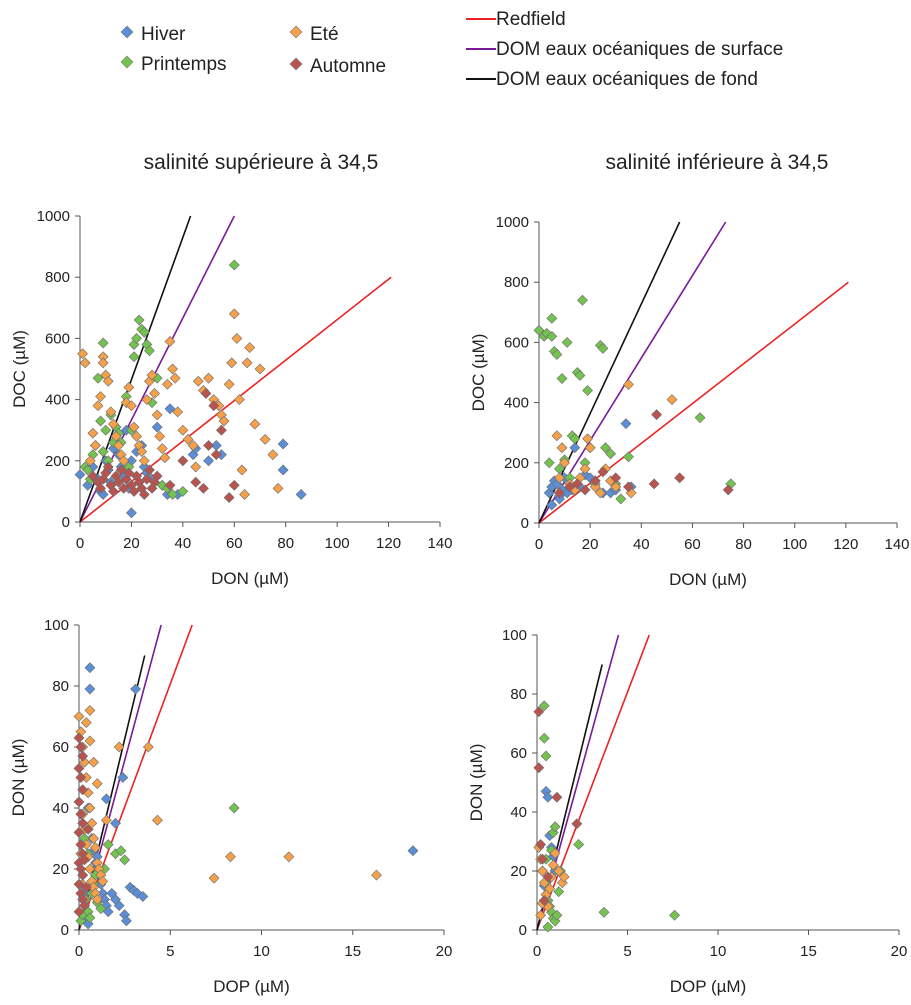  I want to click on y-tick-label: 400, so click(57, 400).